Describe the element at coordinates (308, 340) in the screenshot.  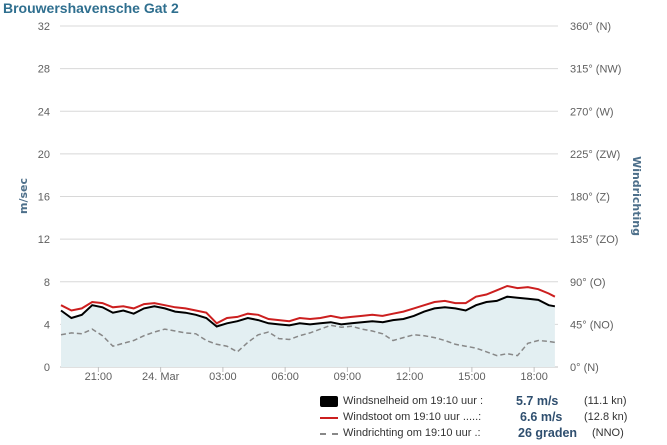
I see `direction-line` at that location.